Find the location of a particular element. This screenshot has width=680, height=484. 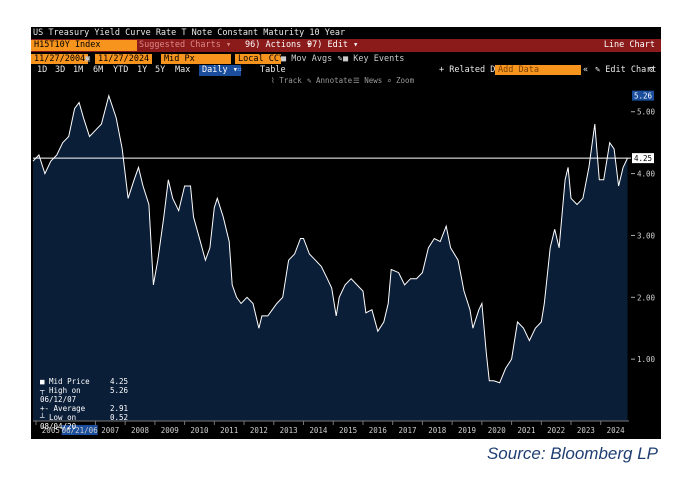

x-tick-label: 2010 is located at coordinates (199, 430).